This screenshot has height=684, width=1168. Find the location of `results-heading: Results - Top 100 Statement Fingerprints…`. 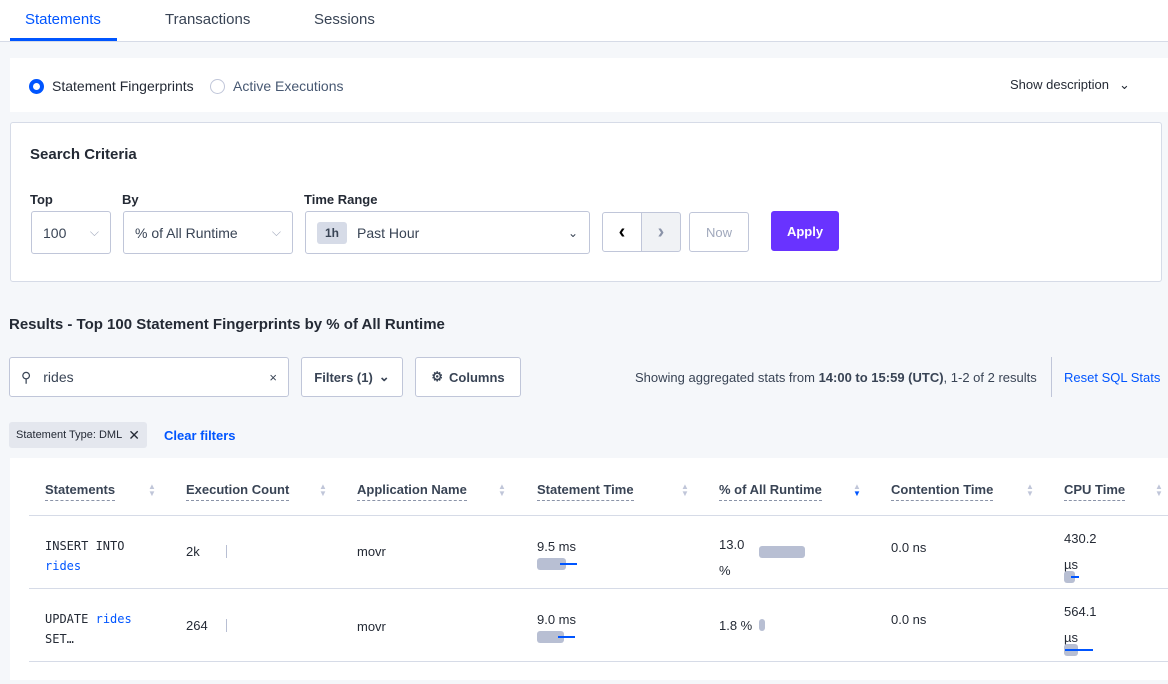

results-heading: Results - Top 100 Statement Fingerprints… is located at coordinates (227, 324).